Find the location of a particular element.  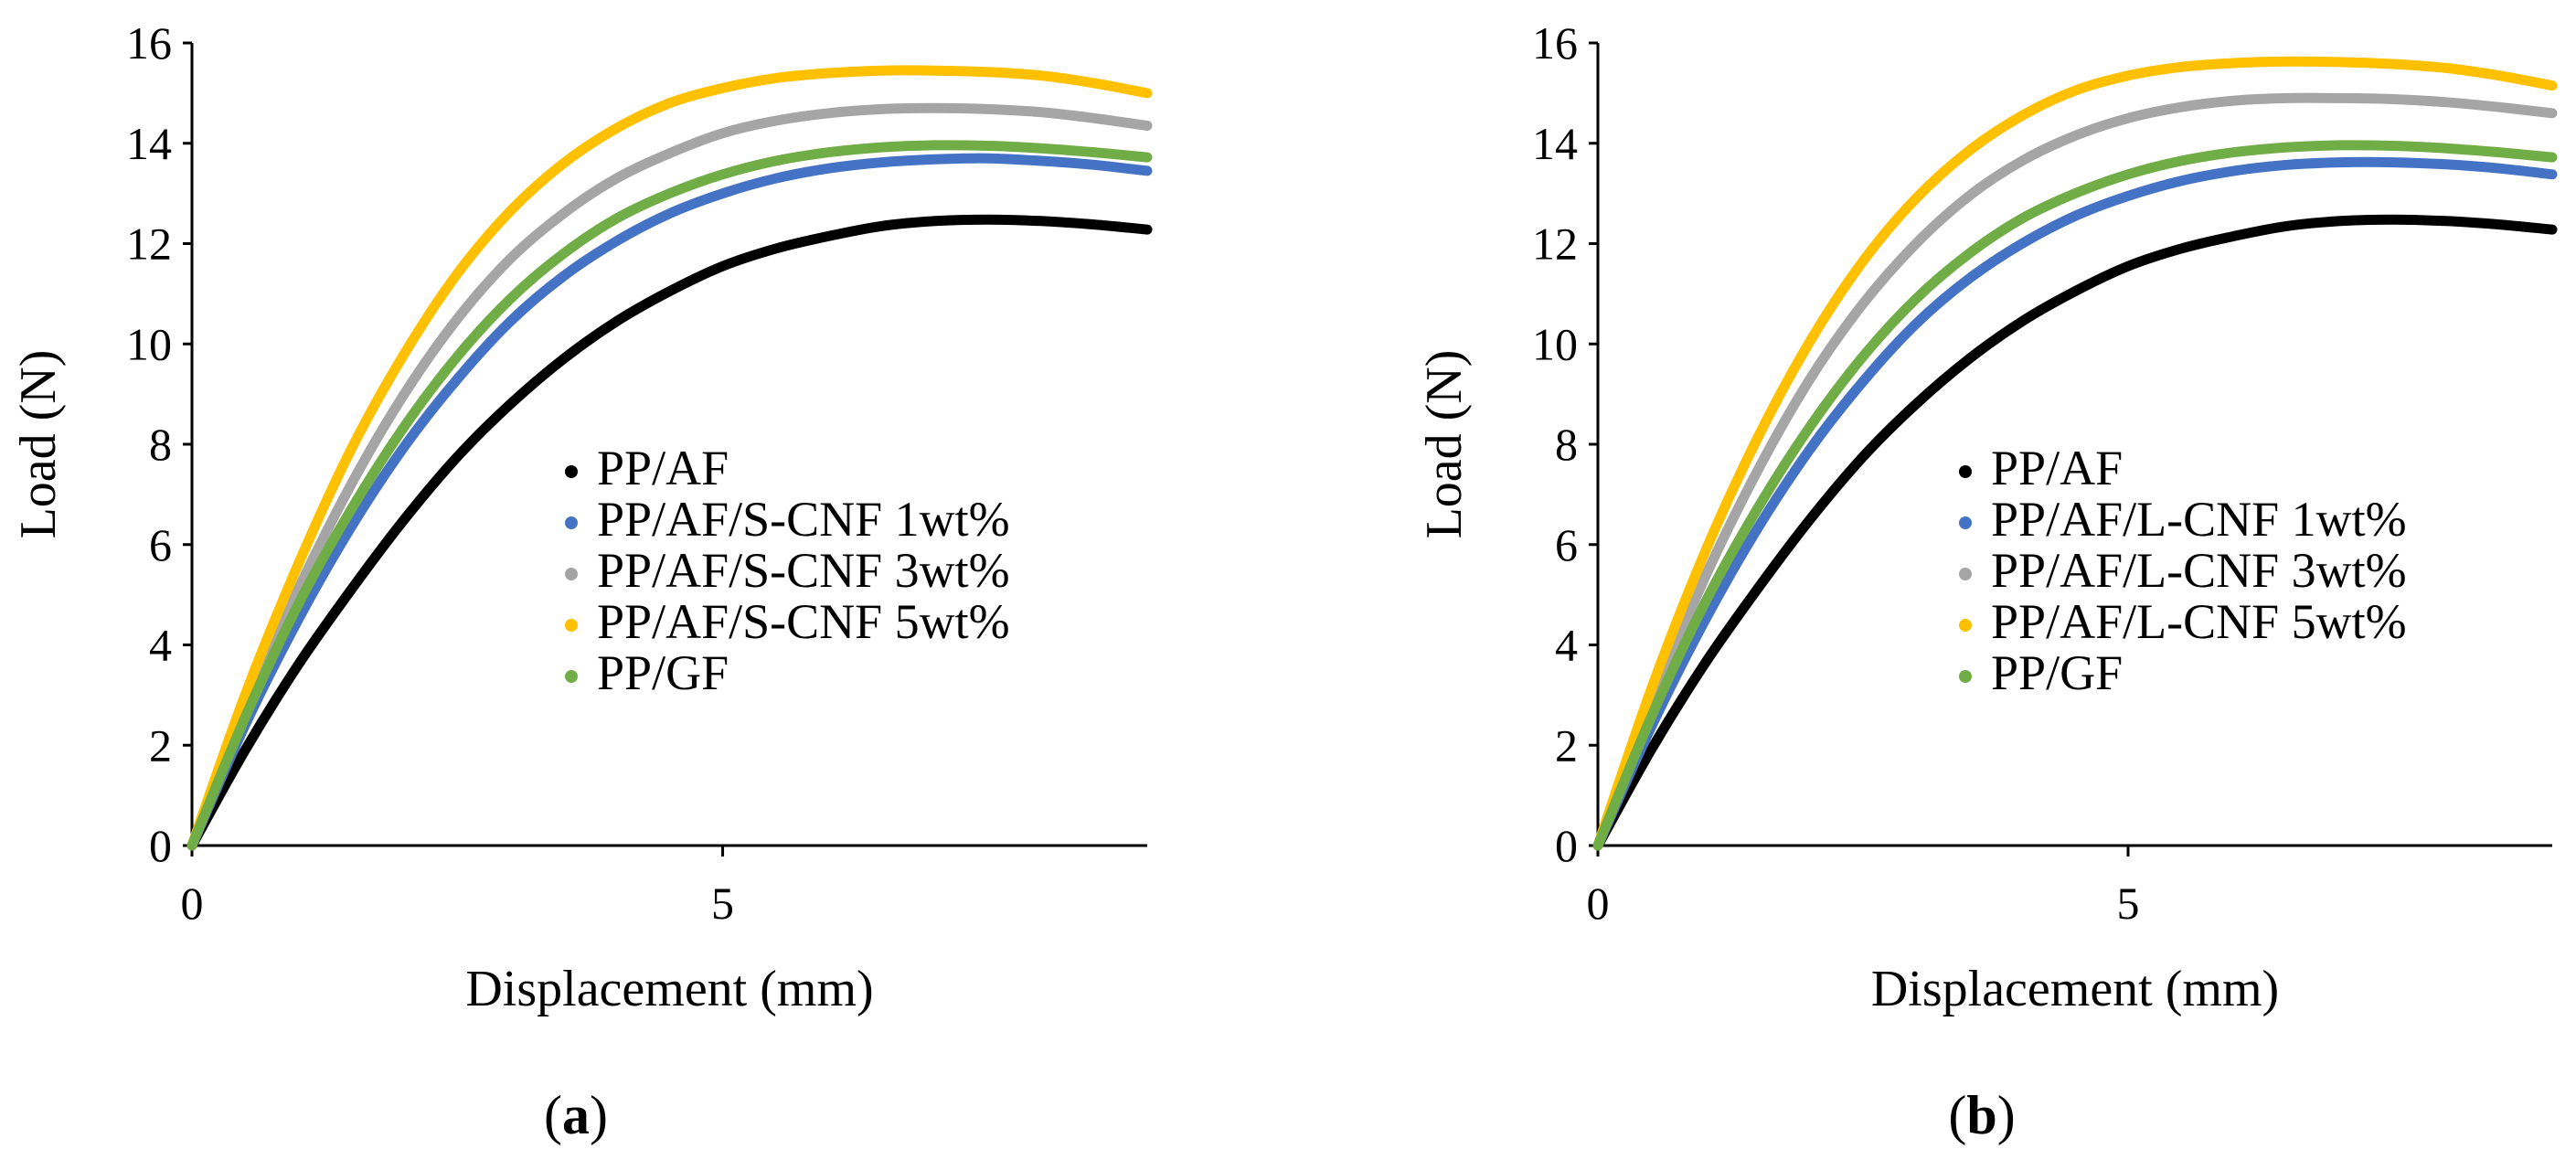

legend-label: PP/AF/S-CNF 3wt% is located at coordinates (803, 570).